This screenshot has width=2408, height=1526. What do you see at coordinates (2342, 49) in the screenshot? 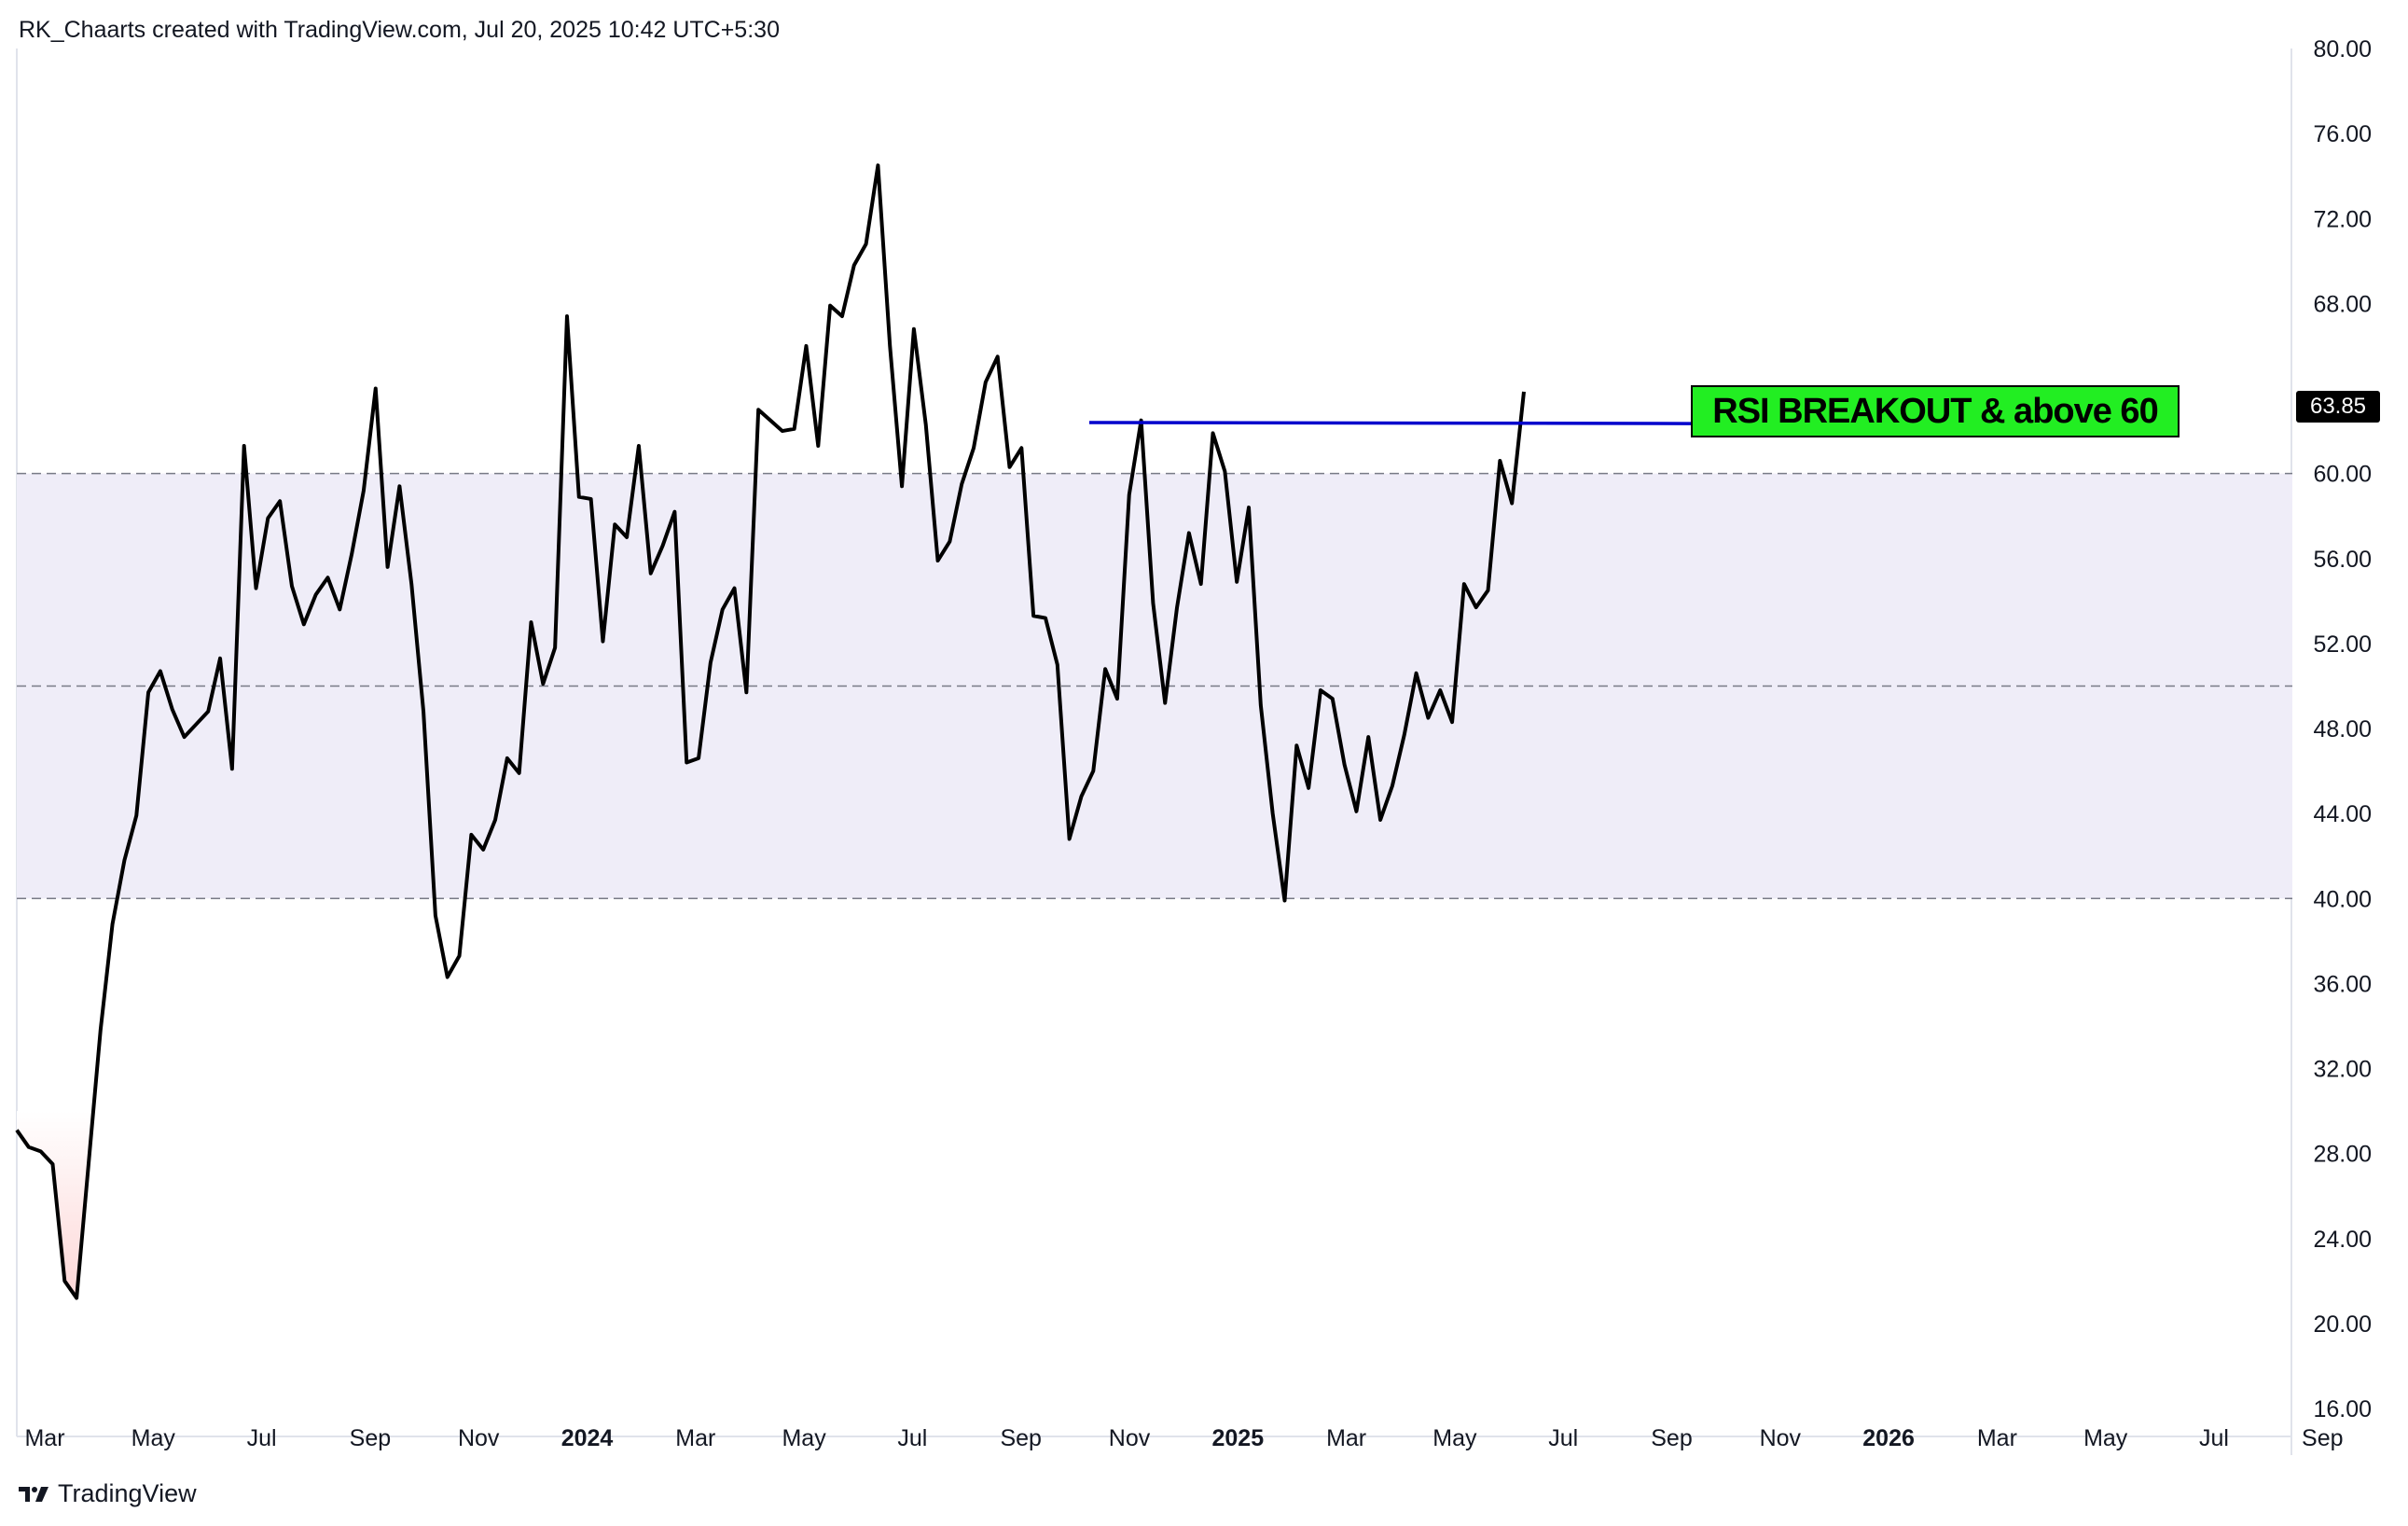
I see `y-tick-label: 80.00` at bounding box center [2342, 49].